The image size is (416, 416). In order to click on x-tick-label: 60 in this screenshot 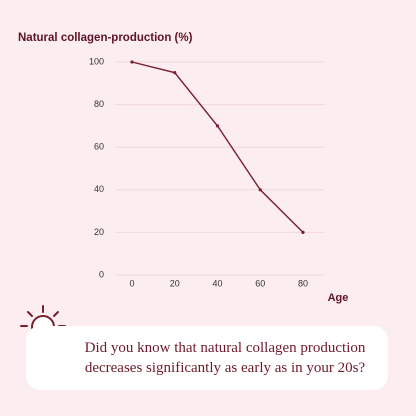, I will do `click(260, 283)`.